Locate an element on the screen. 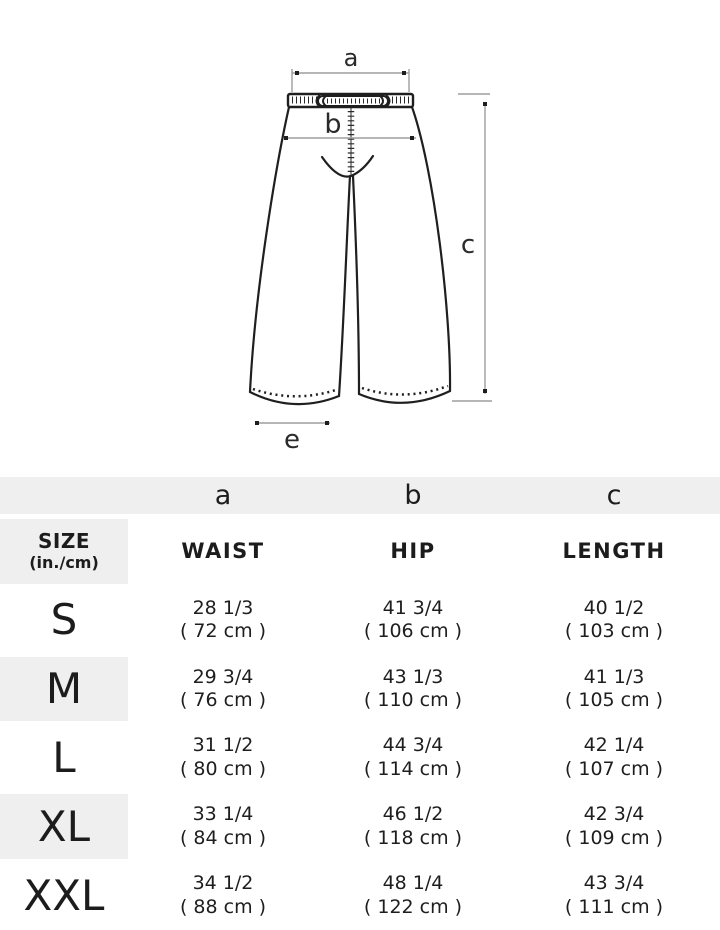 This screenshot has width=720, height=930. dimension-a: a is located at coordinates (350, 68).